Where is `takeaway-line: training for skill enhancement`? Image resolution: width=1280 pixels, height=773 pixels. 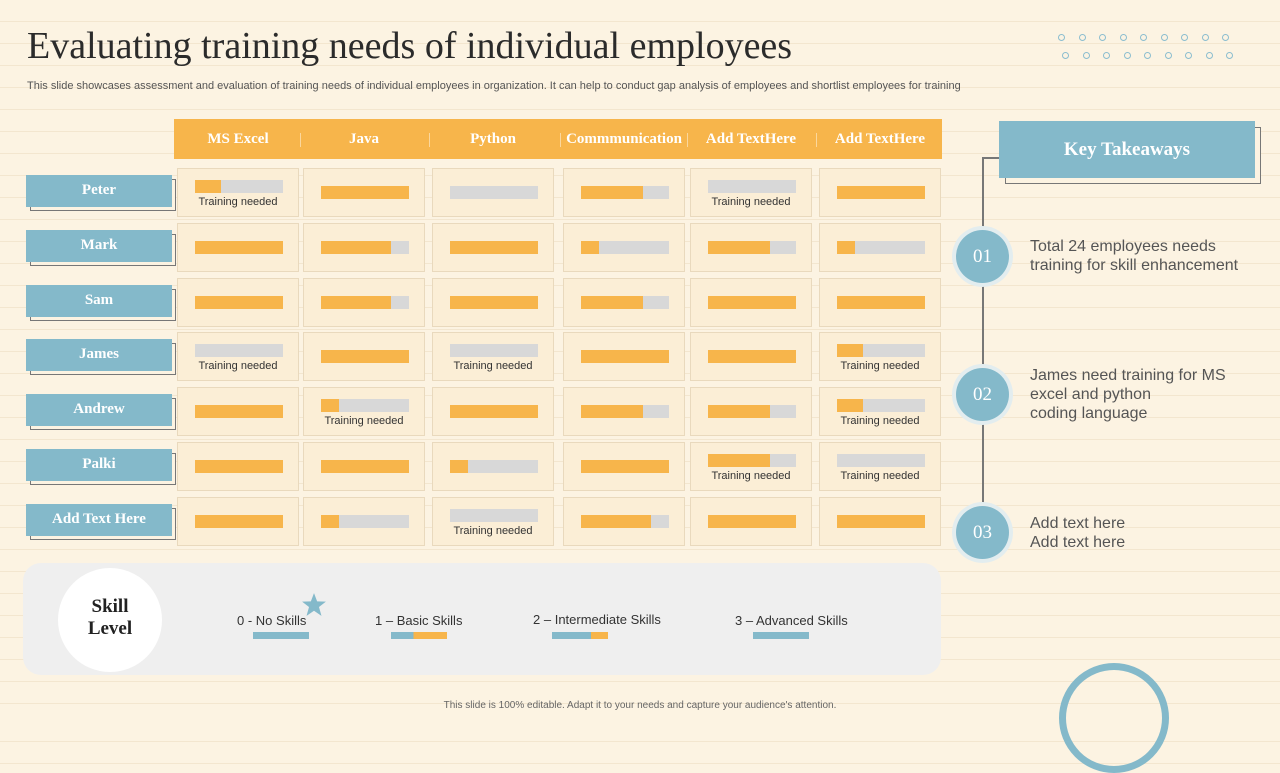 takeaway-line: training for skill enhancement is located at coordinates (1134, 265).